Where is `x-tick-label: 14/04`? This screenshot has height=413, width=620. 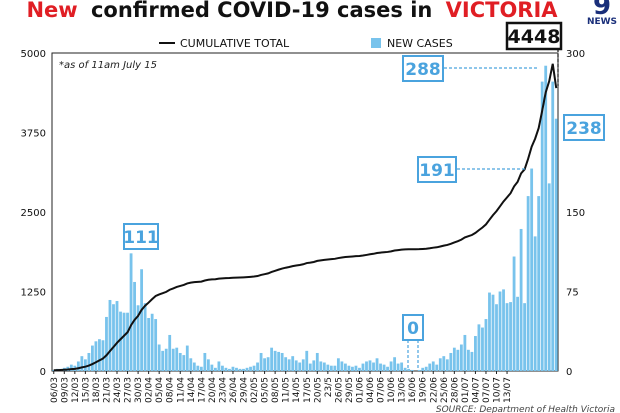 x-tick-label: 14/04 is located at coordinates (192, 390).